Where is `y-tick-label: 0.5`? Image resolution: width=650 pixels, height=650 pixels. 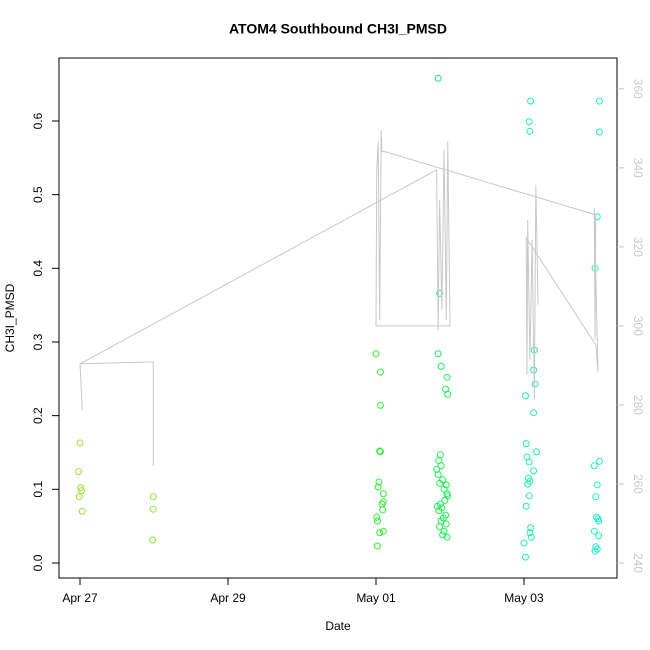
y-tick-label: 0.5 is located at coordinates (38, 194).